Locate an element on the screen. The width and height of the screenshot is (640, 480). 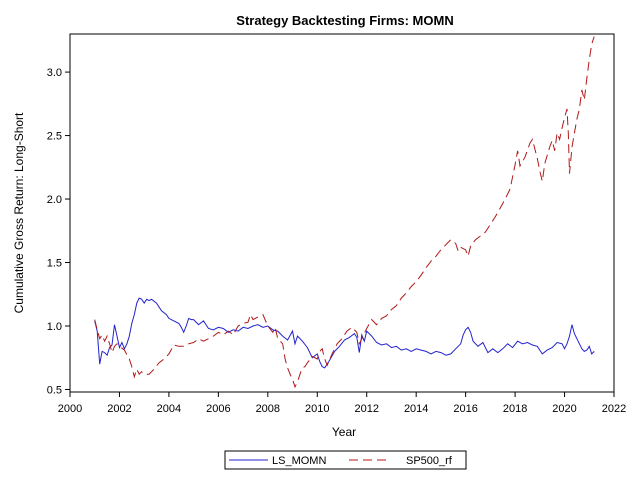
x-tick-label: 2016 is located at coordinates (465, 409).